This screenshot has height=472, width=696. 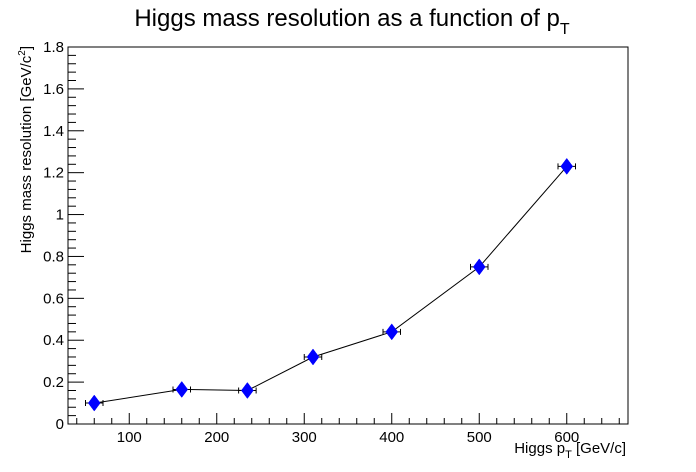 What do you see at coordinates (53, 340) in the screenshot?
I see `y-tick-label: 0.4` at bounding box center [53, 340].